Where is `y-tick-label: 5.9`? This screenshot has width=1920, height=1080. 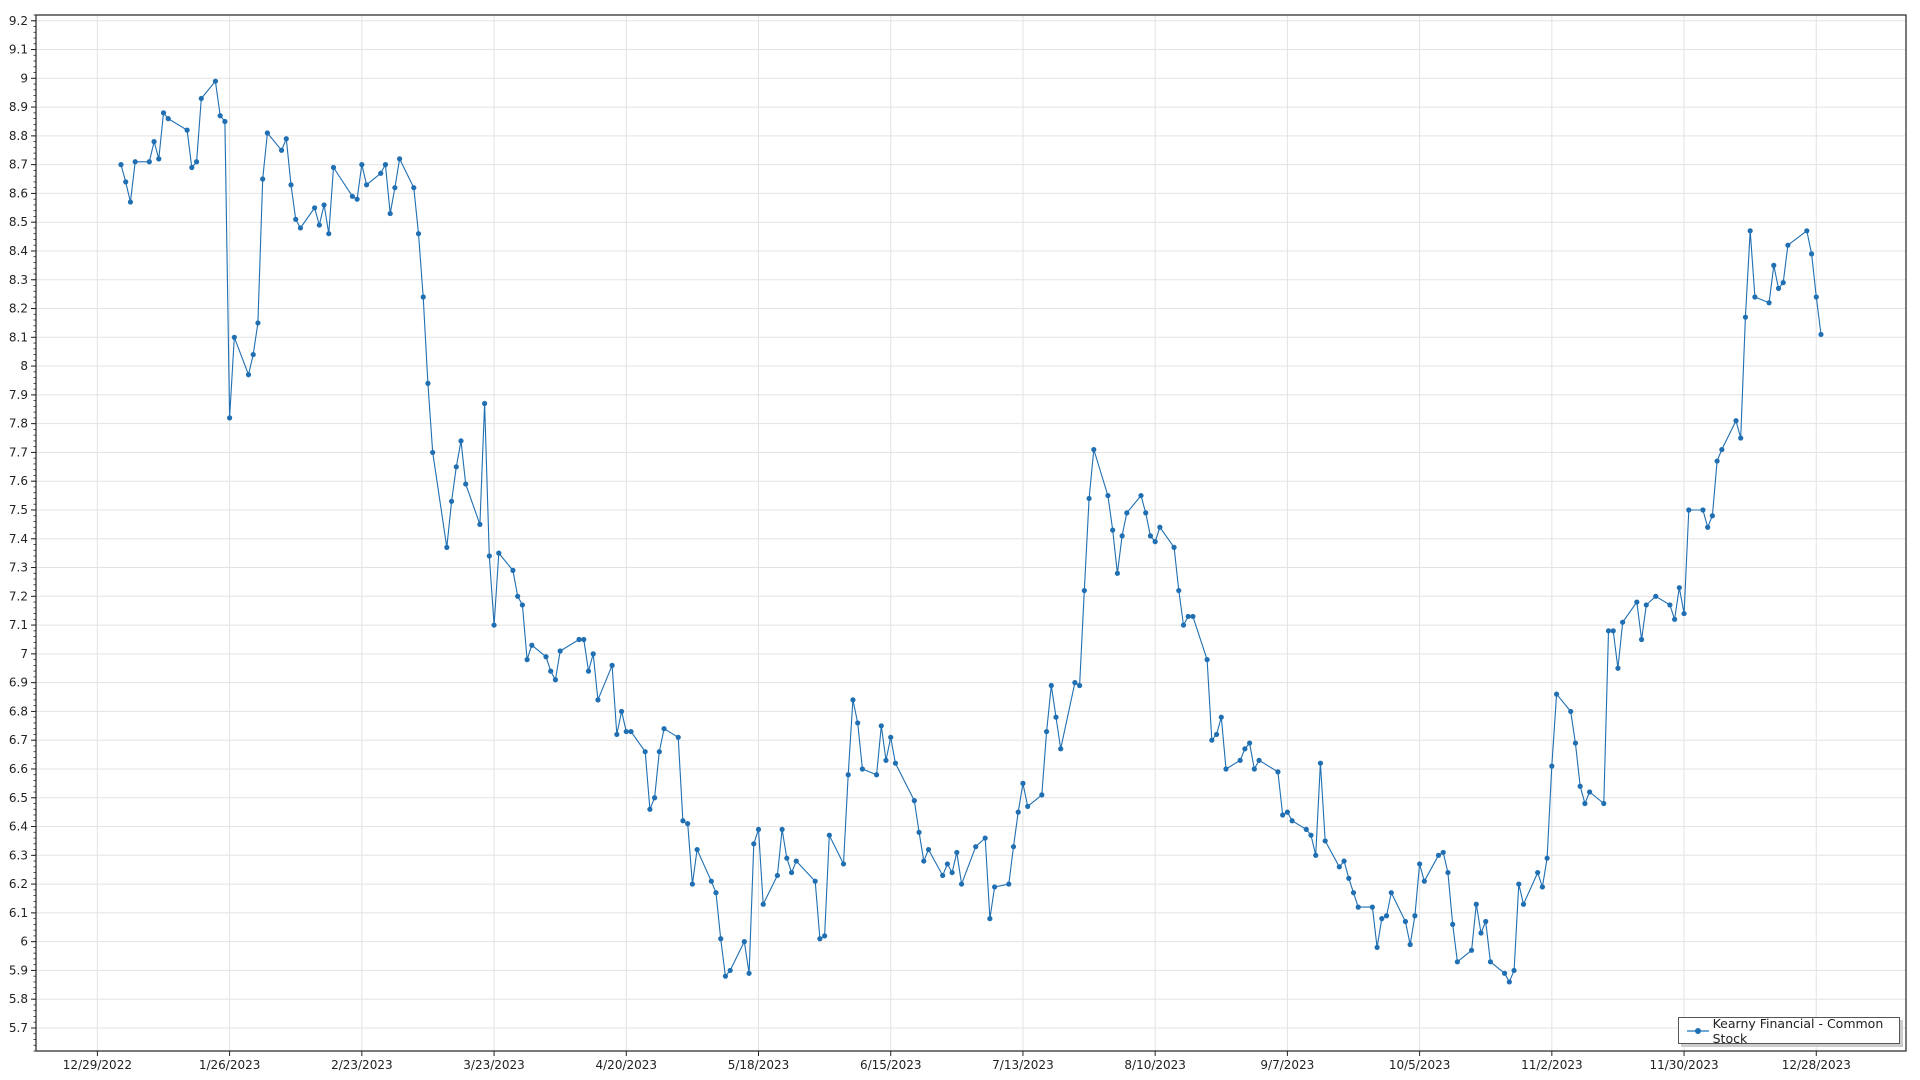
y-tick-label: 5.9 is located at coordinates (18, 970).